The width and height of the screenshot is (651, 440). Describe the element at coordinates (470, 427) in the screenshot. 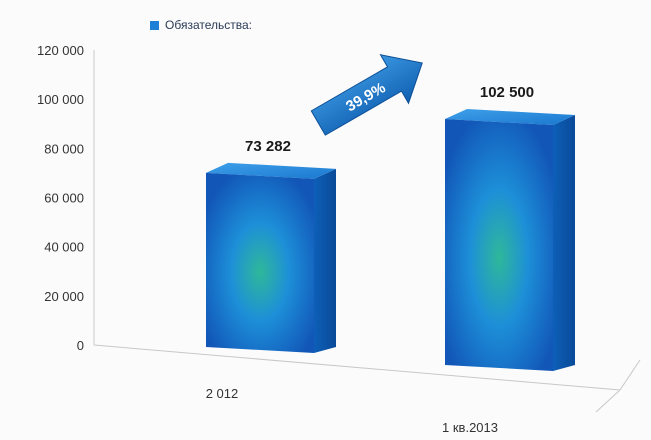

I see `x-category-label: 1 кв.2013` at that location.